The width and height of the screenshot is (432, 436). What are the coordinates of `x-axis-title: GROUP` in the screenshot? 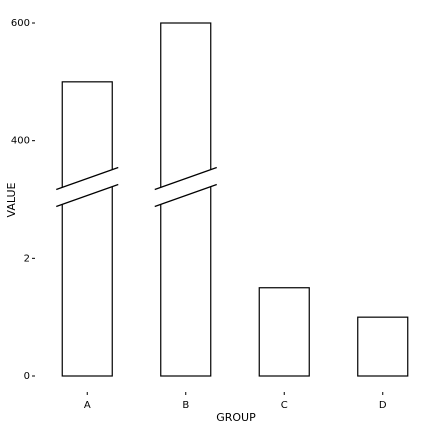 It's located at (236, 417).